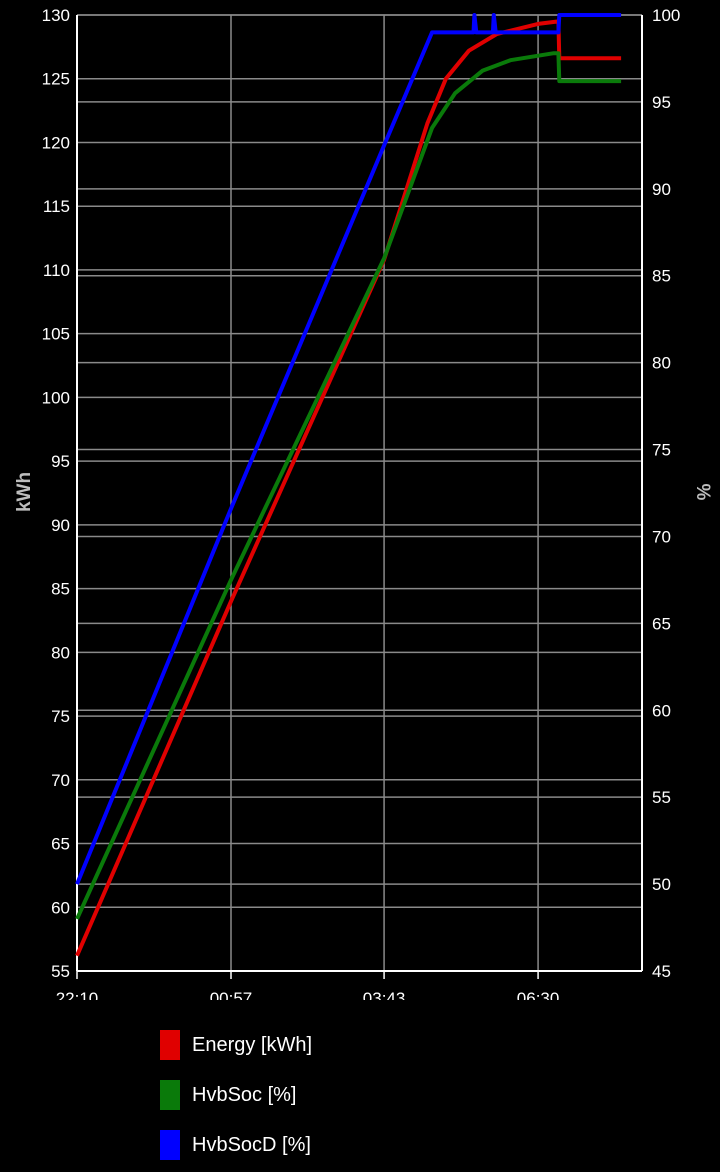 The width and height of the screenshot is (720, 1172). What do you see at coordinates (56, 397) in the screenshot?
I see `left-tick-label: 100` at bounding box center [56, 397].